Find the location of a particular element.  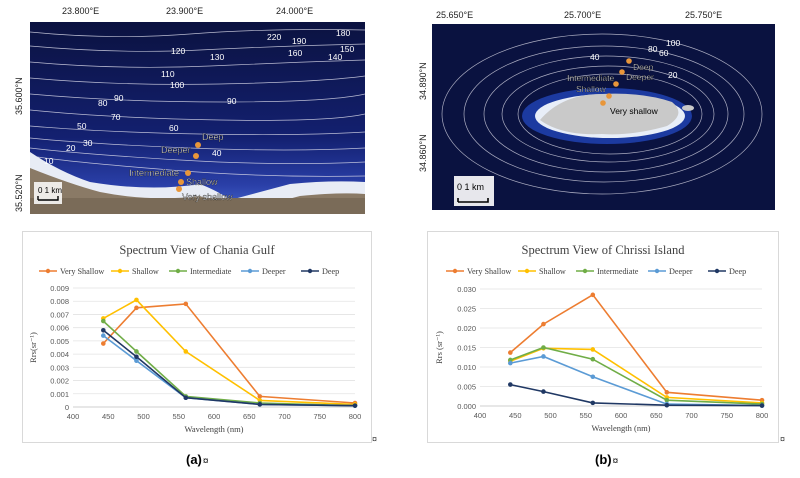

chart-title: Spectrum View of Chania Gulf is located at coordinates (197, 250).